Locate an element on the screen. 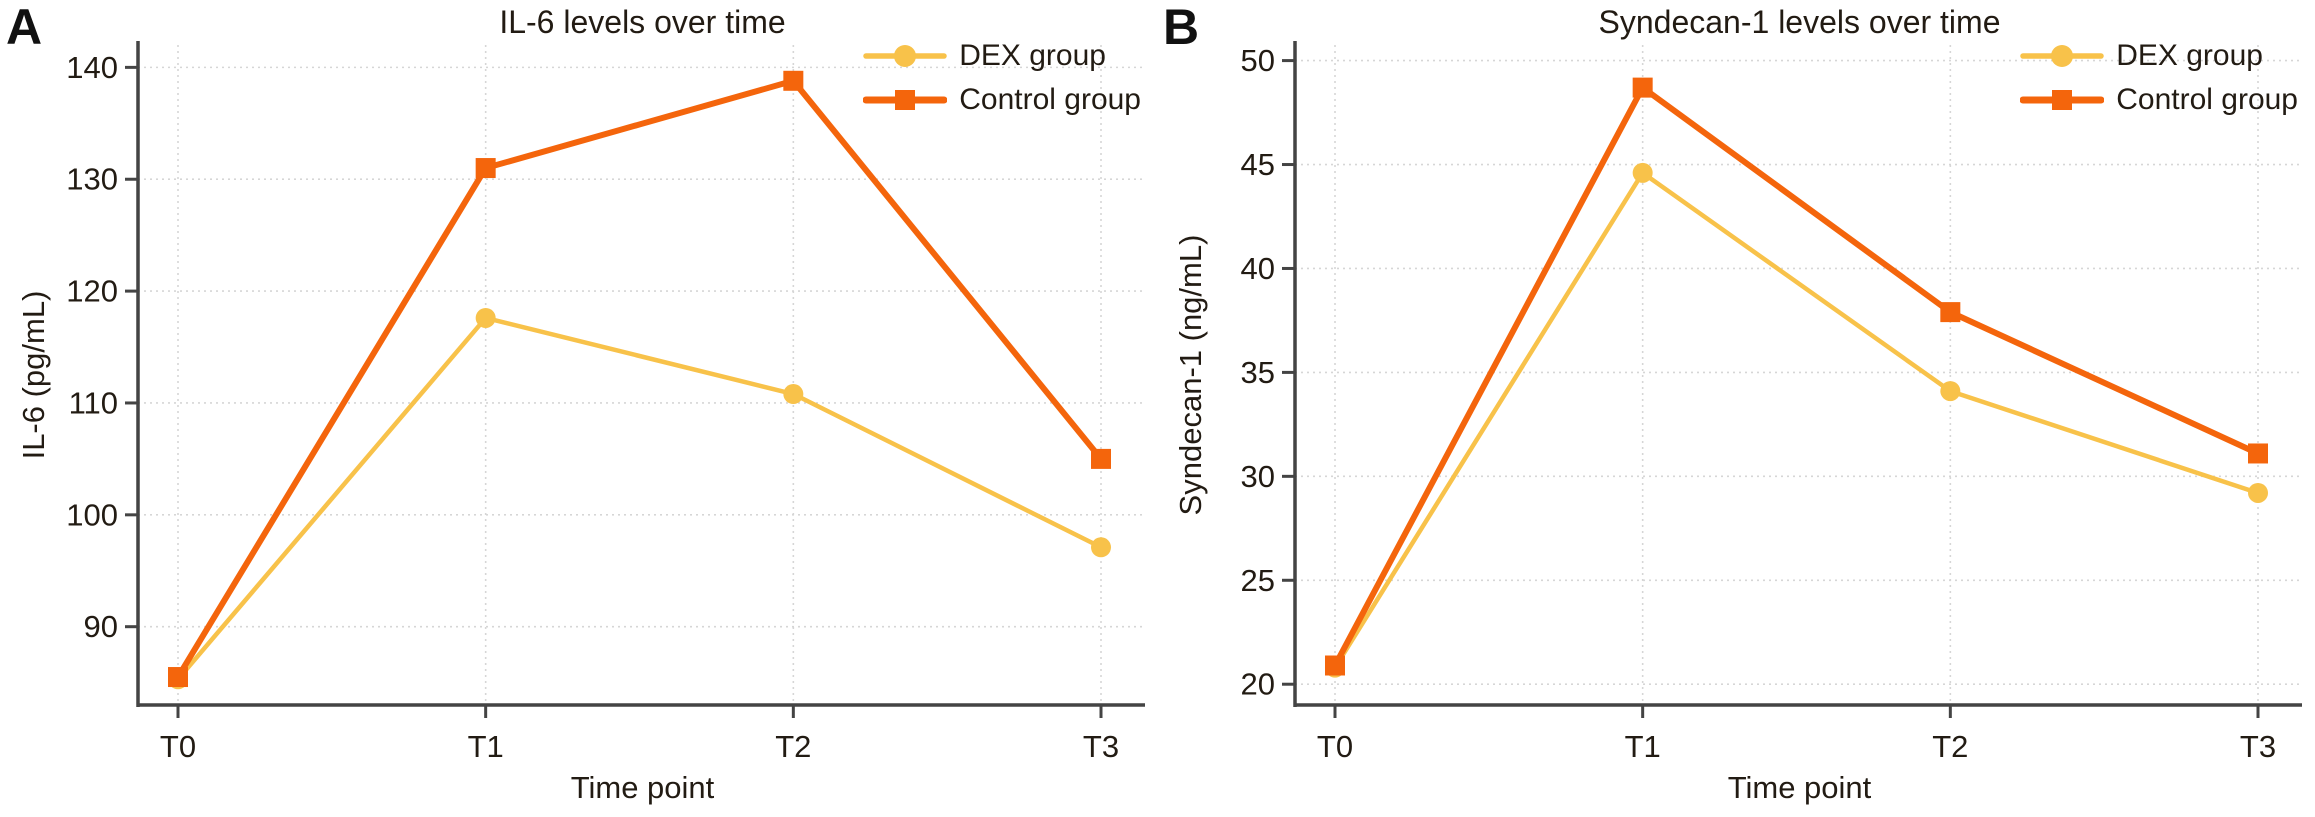  svg-text: 140 is located at coordinates (92, 67).